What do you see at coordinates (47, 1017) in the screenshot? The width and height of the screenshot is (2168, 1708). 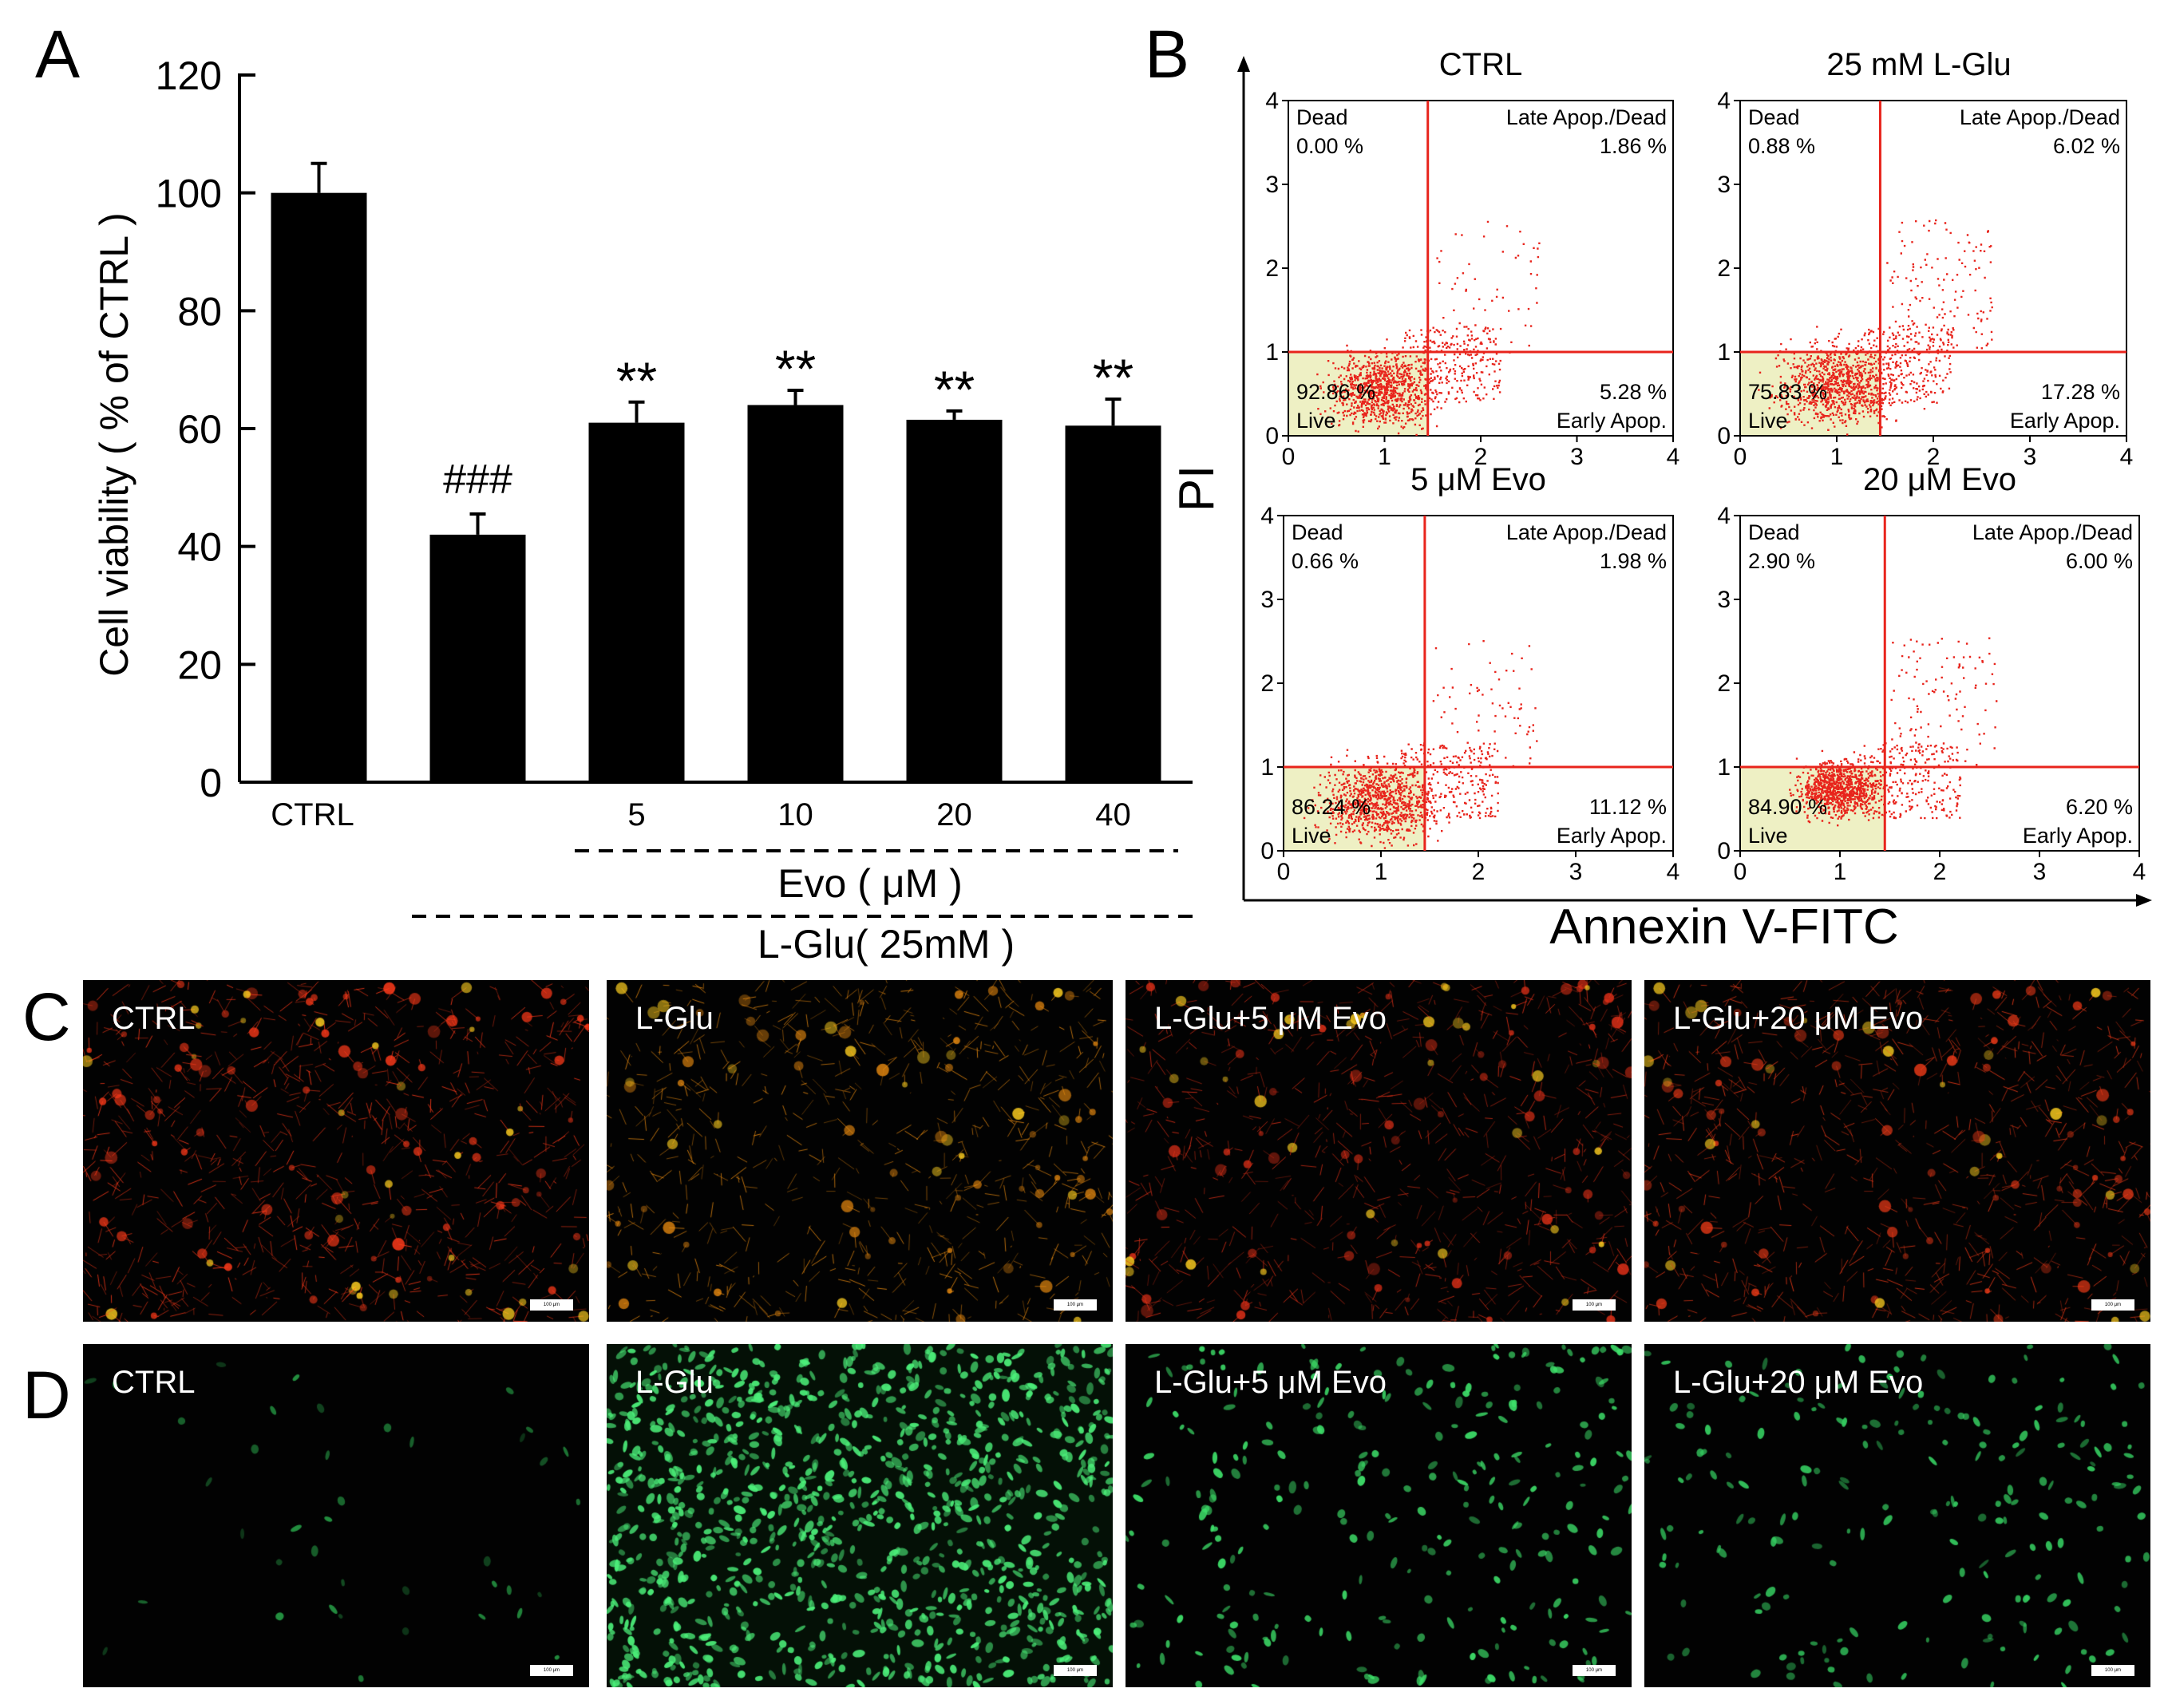 I see `panel-letter-c: C` at bounding box center [47, 1017].